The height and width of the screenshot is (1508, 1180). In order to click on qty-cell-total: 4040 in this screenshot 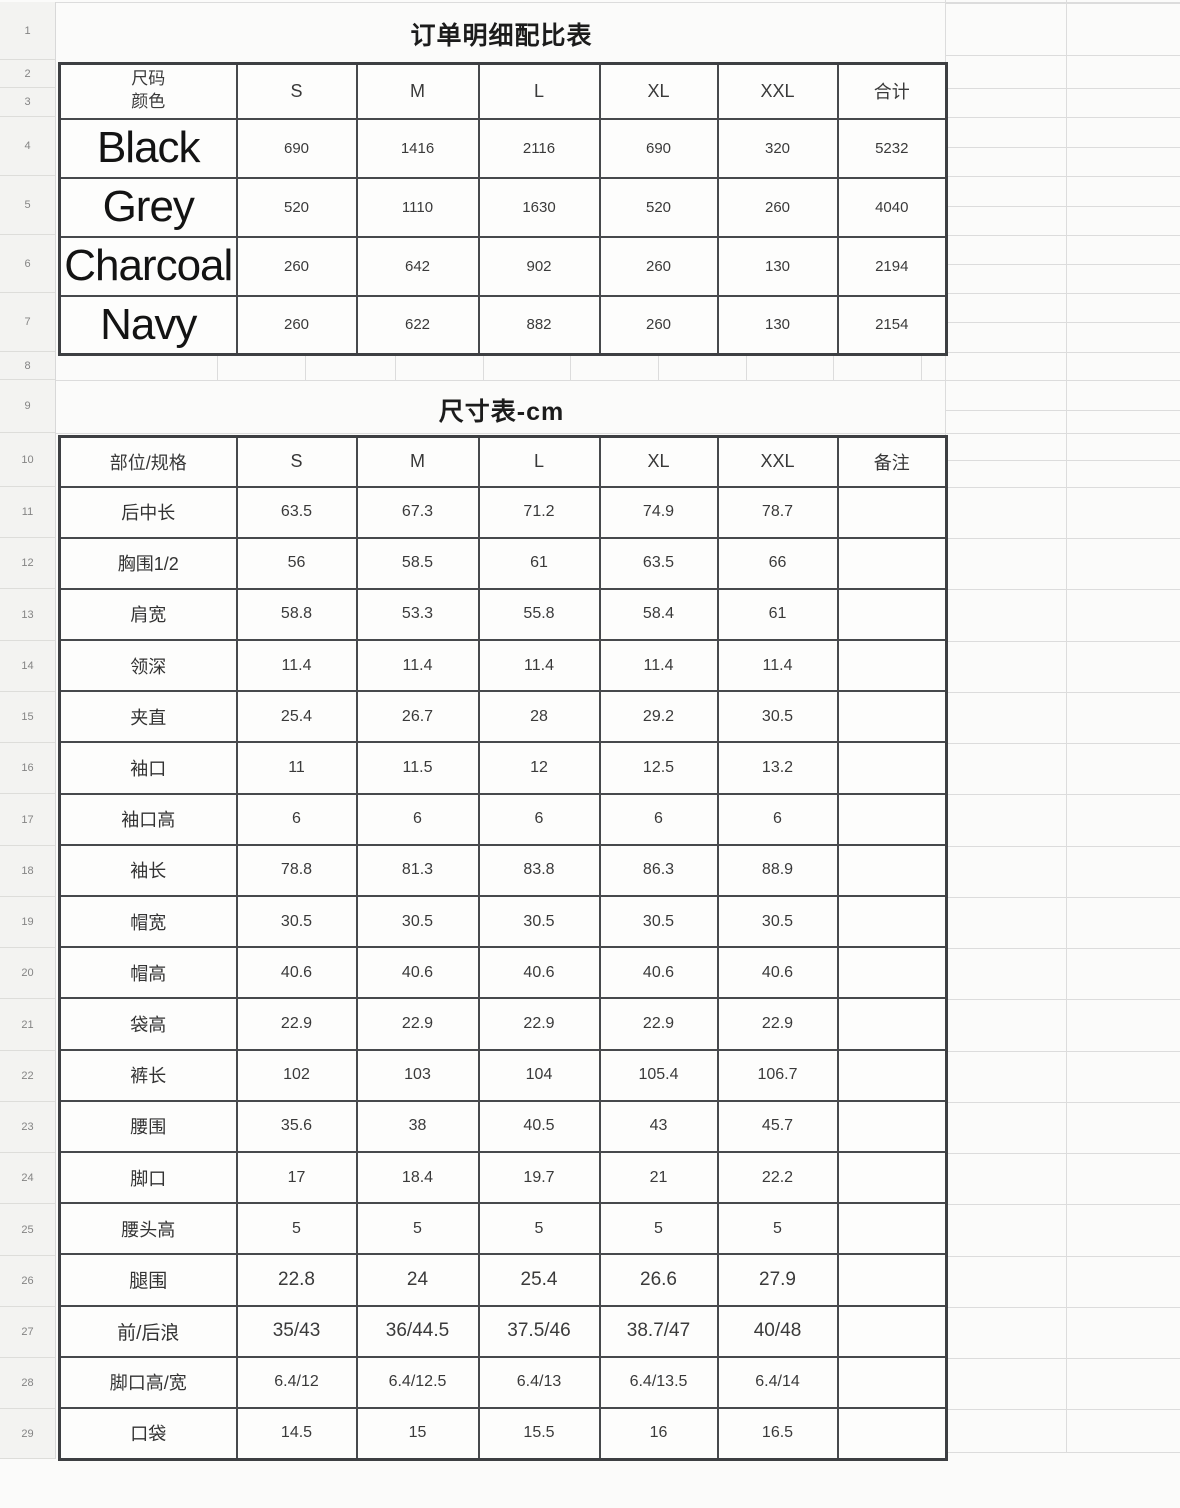, I will do `click(892, 207)`.